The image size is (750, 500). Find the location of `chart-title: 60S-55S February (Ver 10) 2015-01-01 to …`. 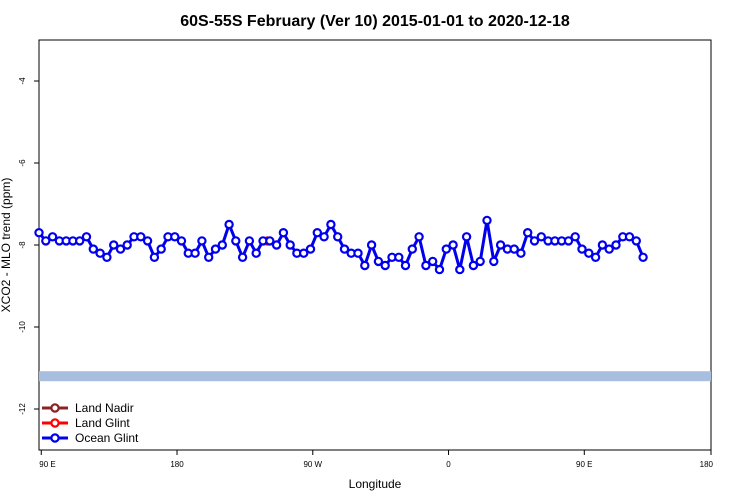

chart-title: 60S-55S February (Ver 10) 2015-01-01 to … is located at coordinates (375, 21).